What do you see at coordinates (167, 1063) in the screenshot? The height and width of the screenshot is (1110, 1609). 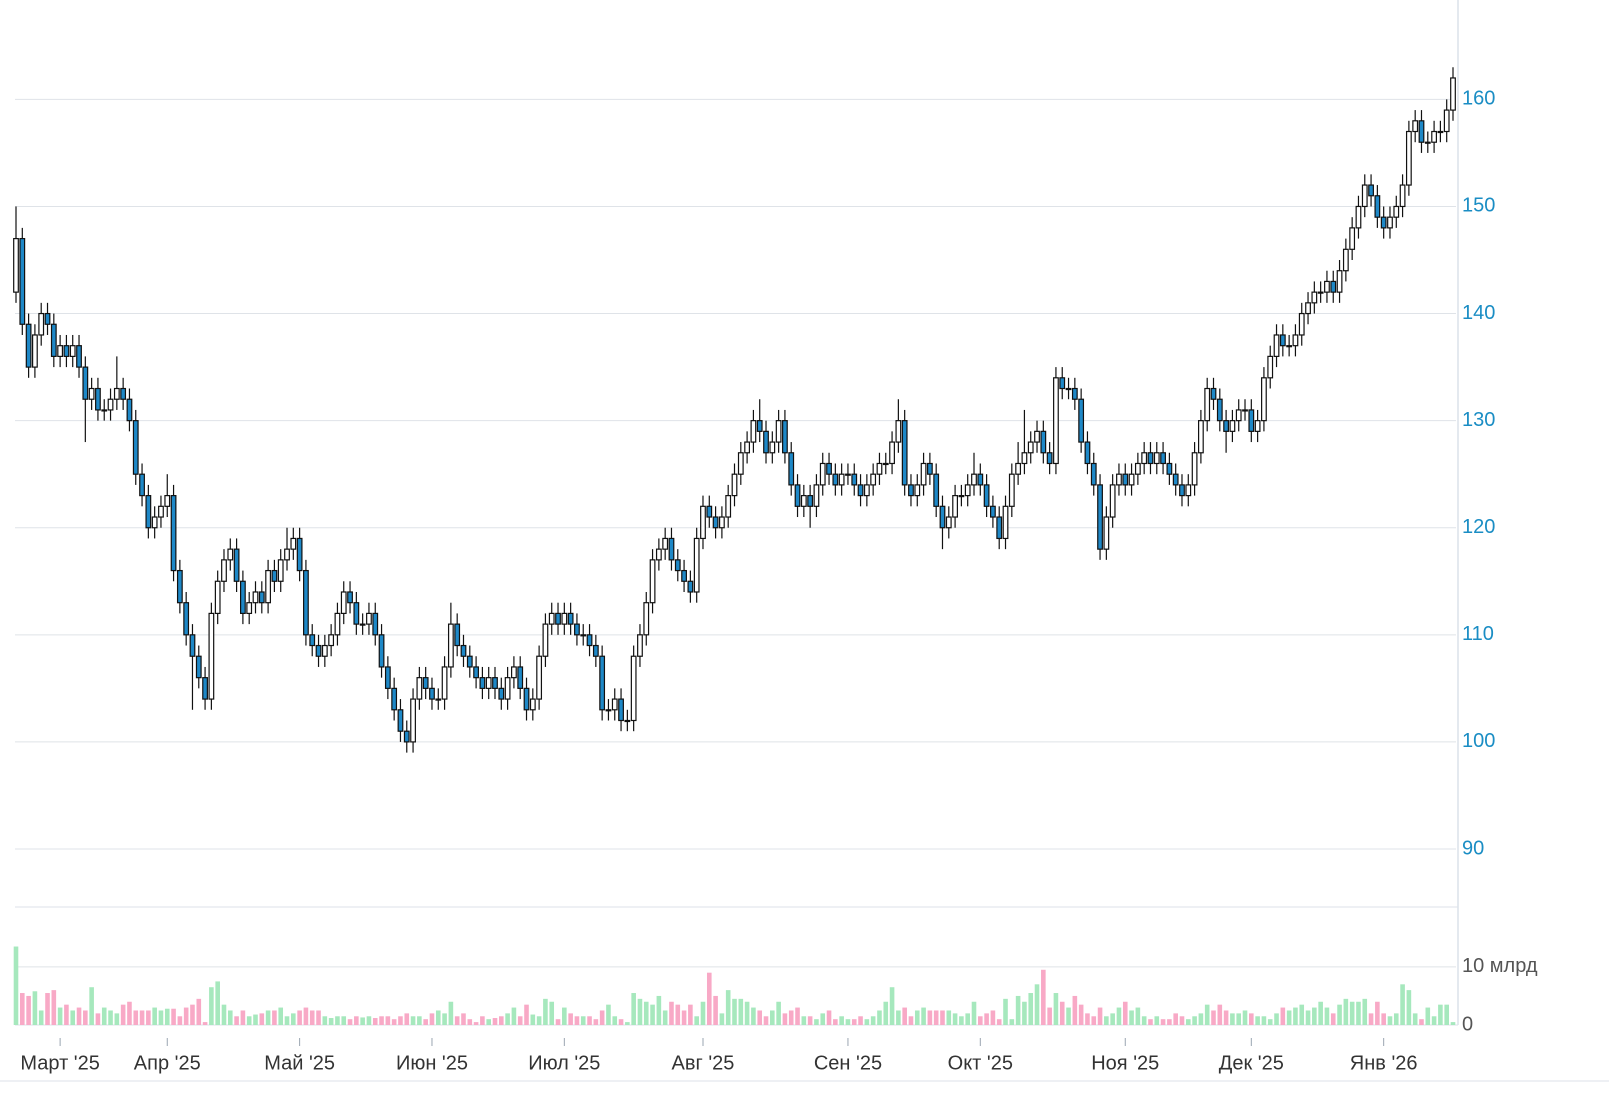 I see `x-tick-label: Апр '25` at bounding box center [167, 1063].